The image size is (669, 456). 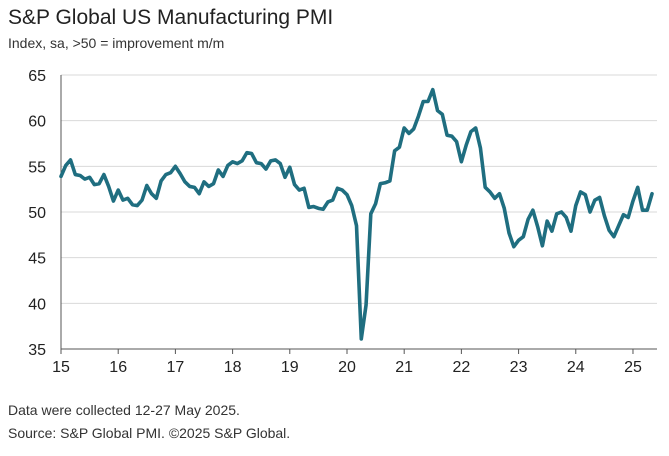 I want to click on y-tick-label: 40, so click(x=37, y=304).